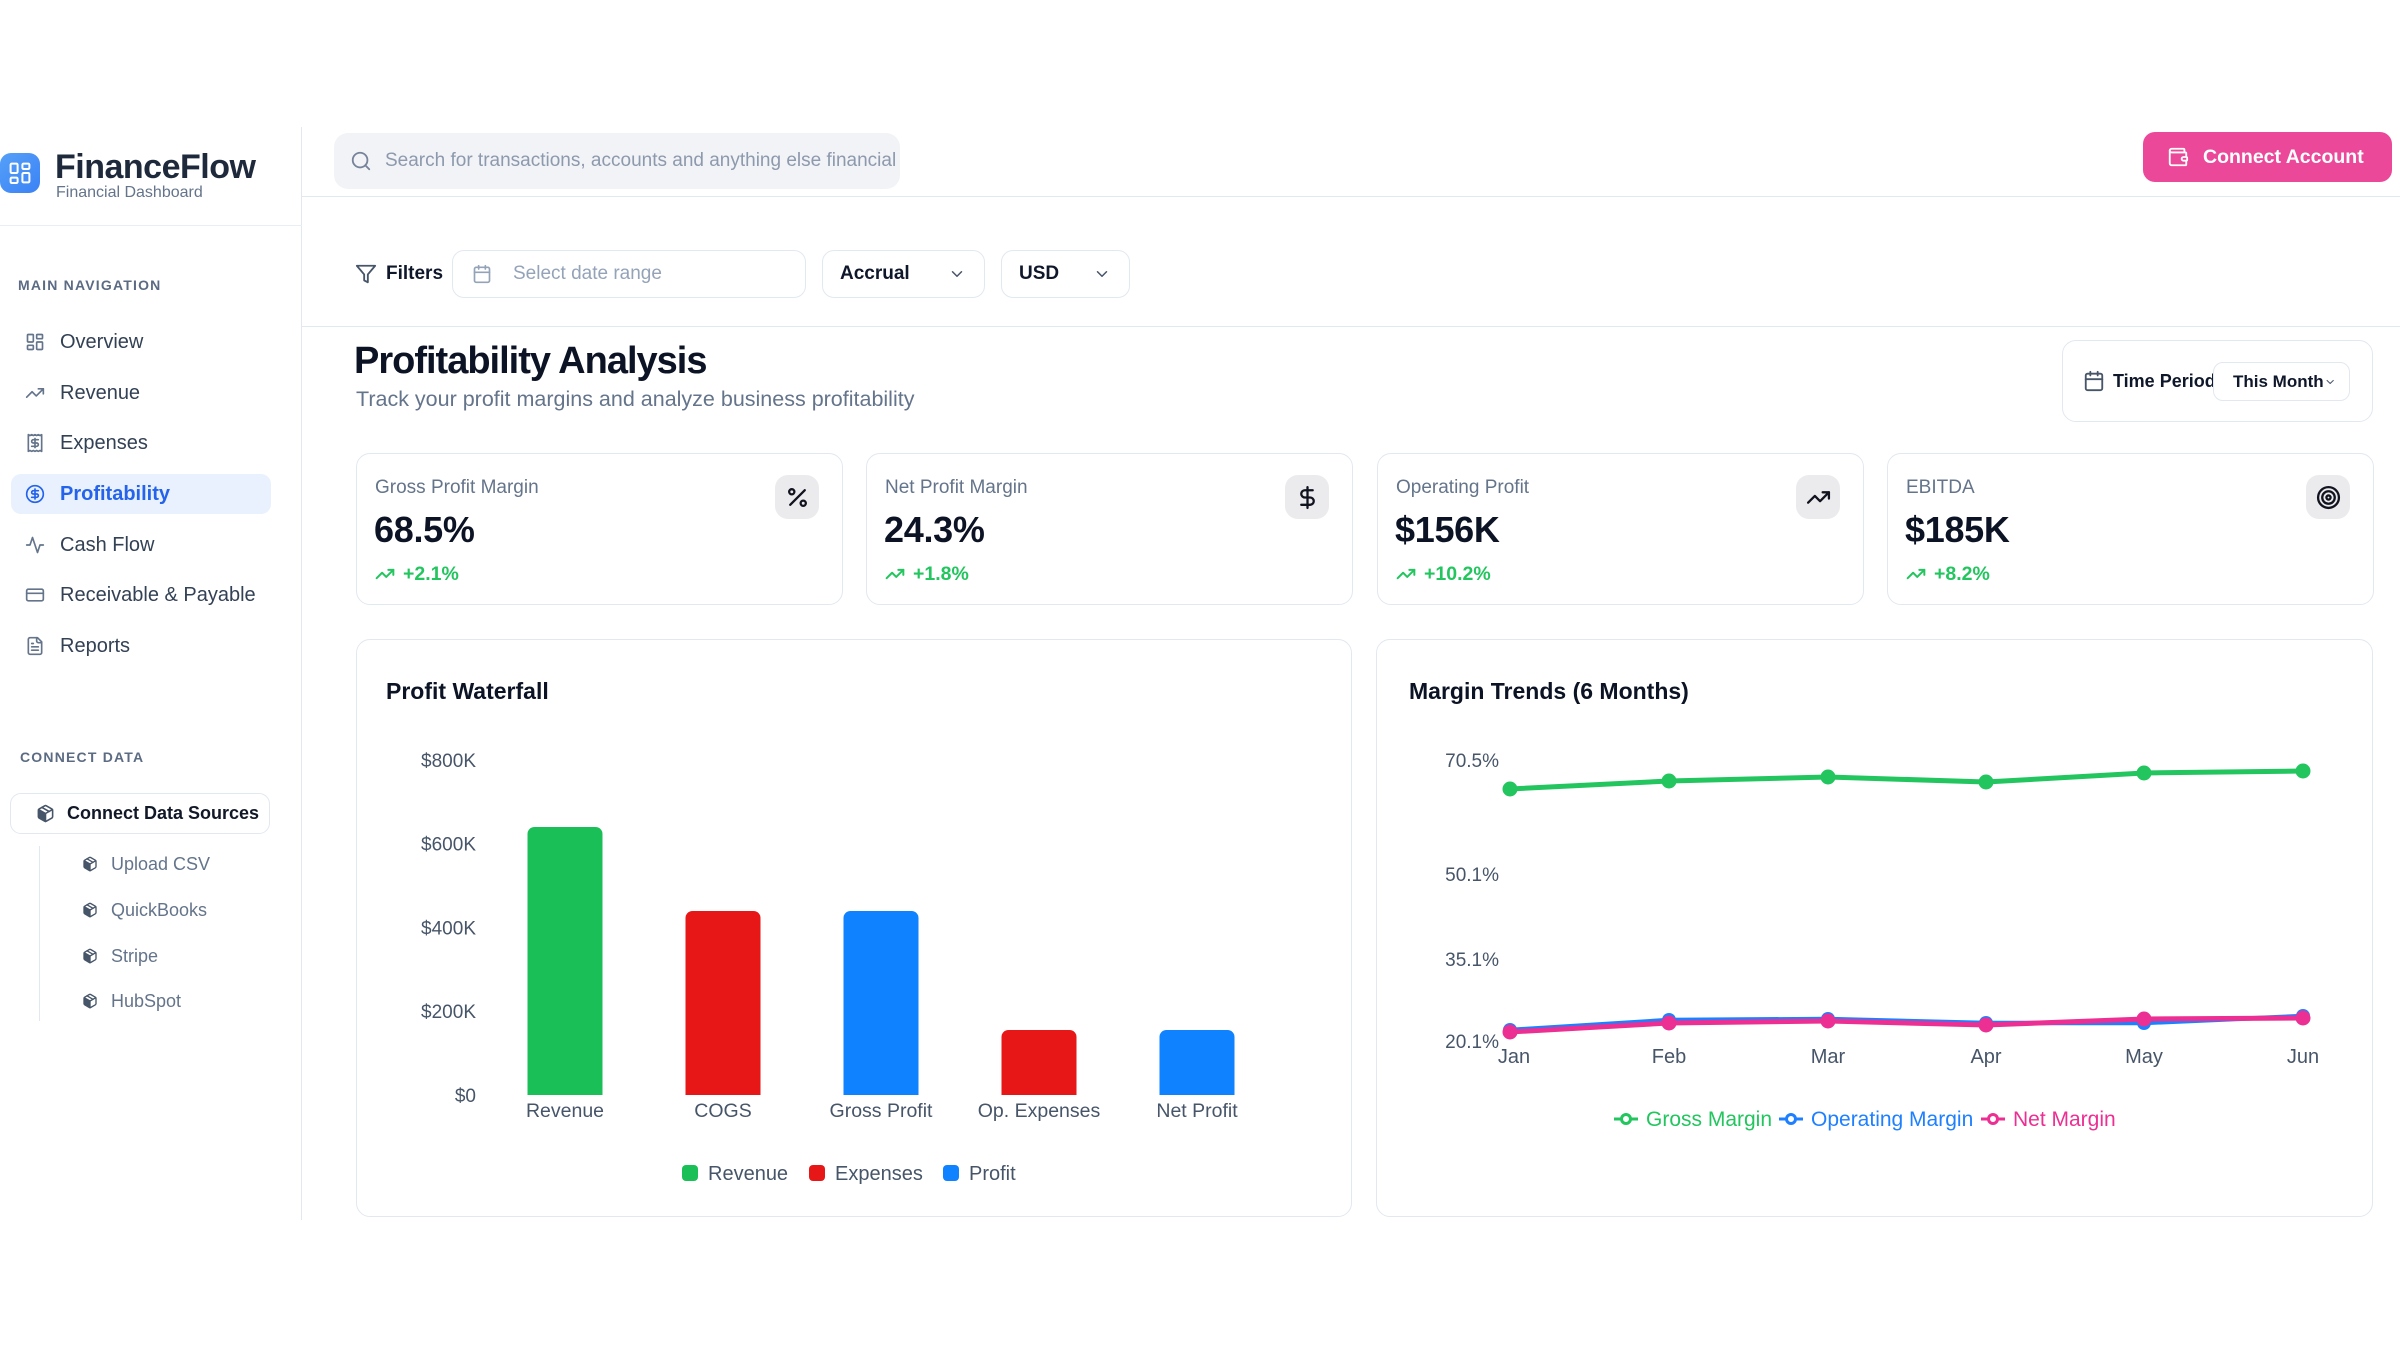  Describe the element at coordinates (879, 1174) in the screenshot. I see `svg-text: Expenses` at that location.